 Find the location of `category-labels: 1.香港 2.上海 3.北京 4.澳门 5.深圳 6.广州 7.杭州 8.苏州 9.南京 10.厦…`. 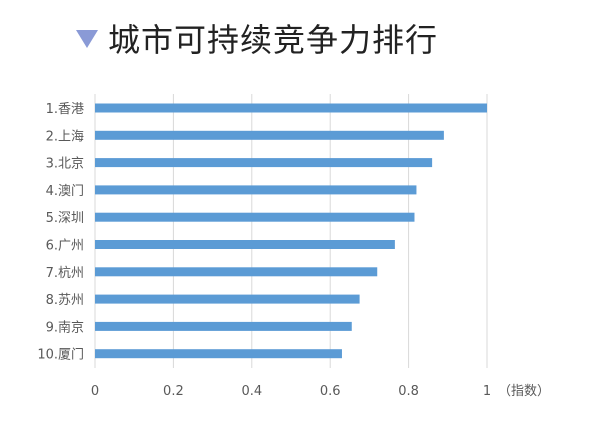

category-labels: 1.香港 2.上海 3.北京 4.澳门 5.深圳 6.广州 7.杭州 8.苏州 9.南京 10.厦… is located at coordinates (60, 232).